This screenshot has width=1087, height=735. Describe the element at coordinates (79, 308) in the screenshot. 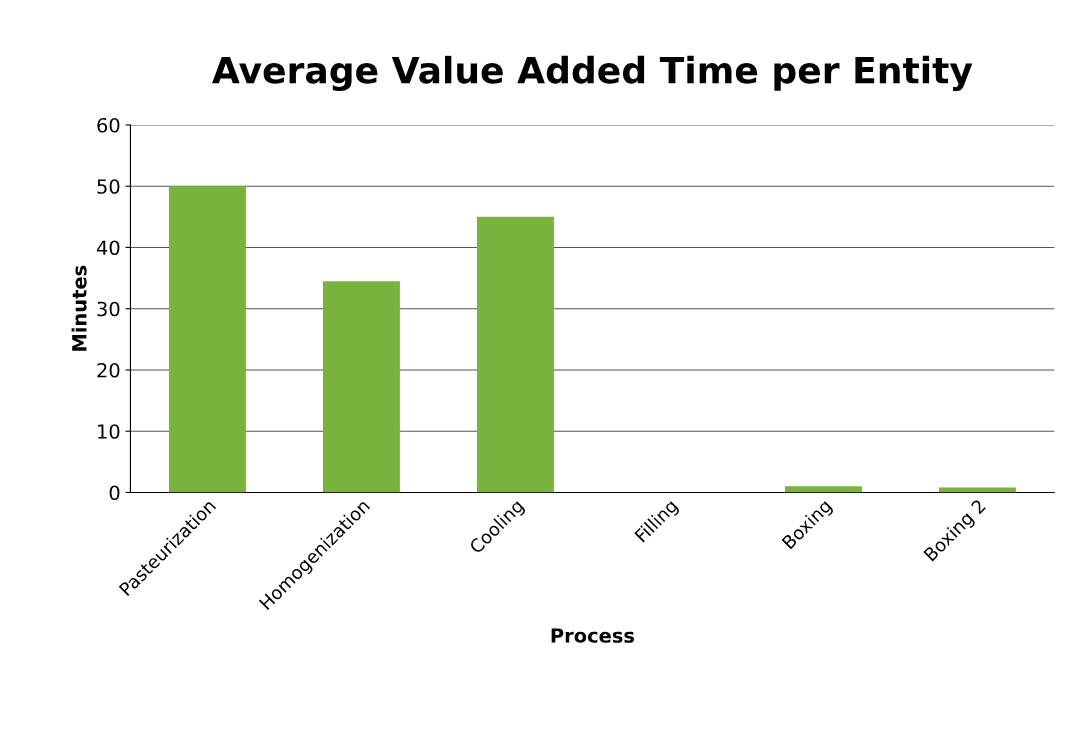

I see `y-axis-title: Minutes` at that location.